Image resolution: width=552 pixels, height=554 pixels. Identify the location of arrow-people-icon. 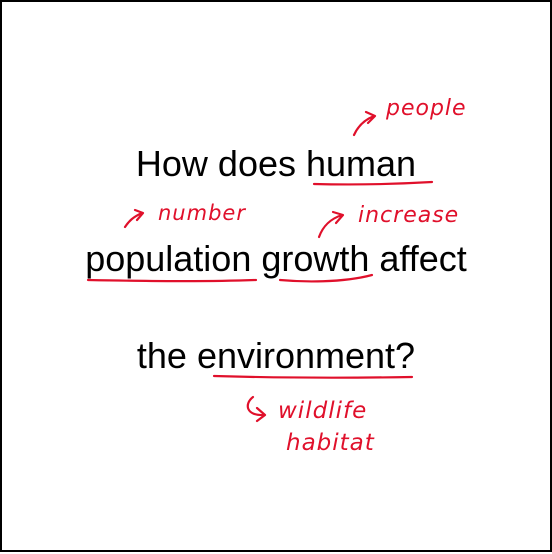
(364, 123).